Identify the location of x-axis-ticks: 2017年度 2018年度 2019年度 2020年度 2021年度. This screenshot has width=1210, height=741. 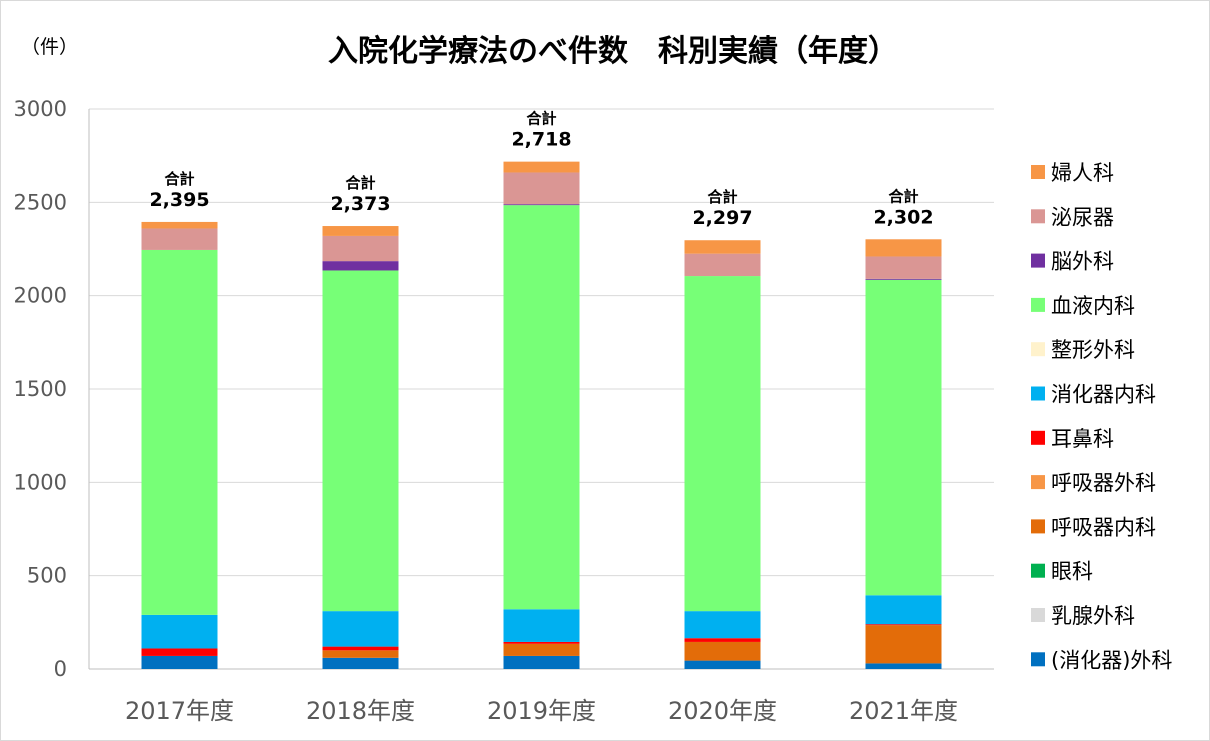
(541, 711).